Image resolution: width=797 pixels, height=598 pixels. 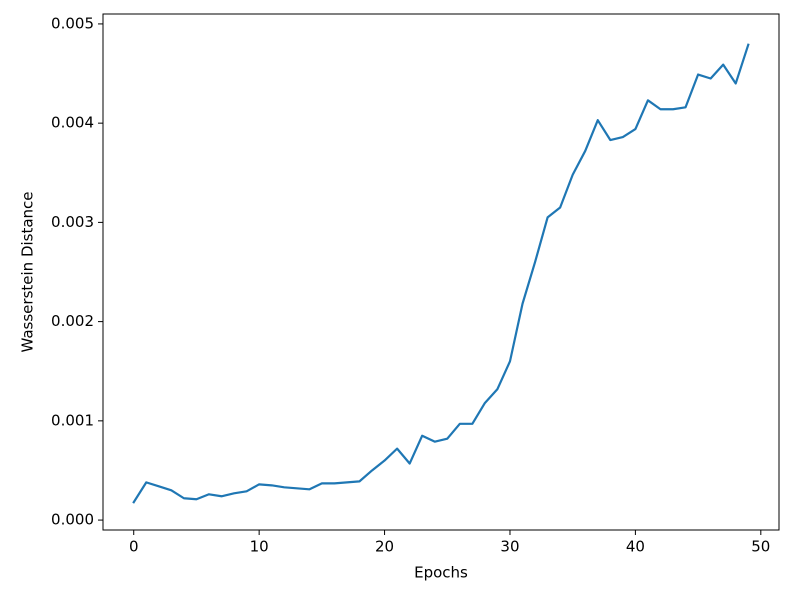 I want to click on x-tick-label: 10, so click(x=259, y=547).